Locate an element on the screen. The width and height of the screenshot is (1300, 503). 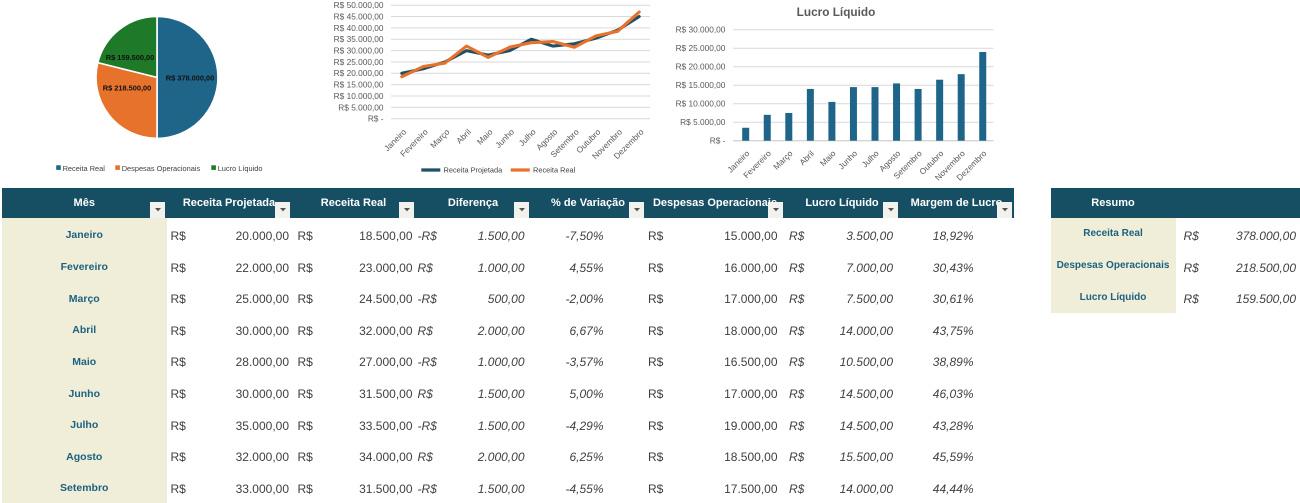
svg-text: Despesas Operacionais is located at coordinates (161, 168).